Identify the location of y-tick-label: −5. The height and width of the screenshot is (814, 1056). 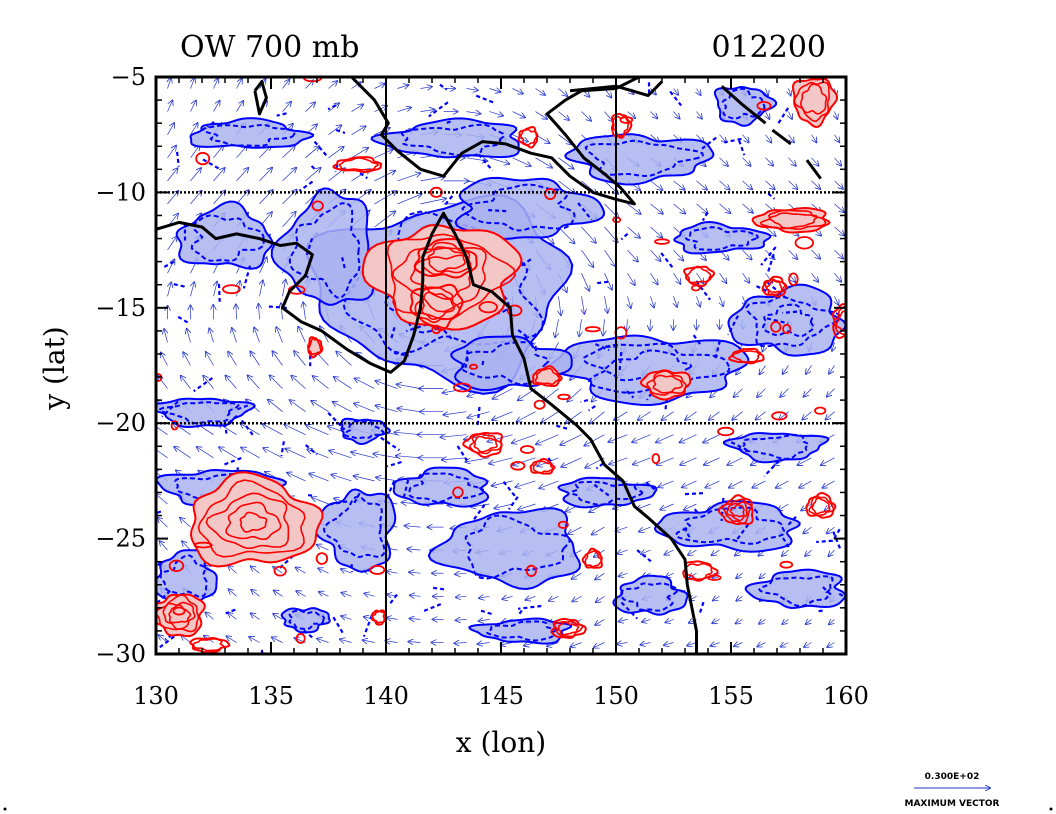
(128, 77).